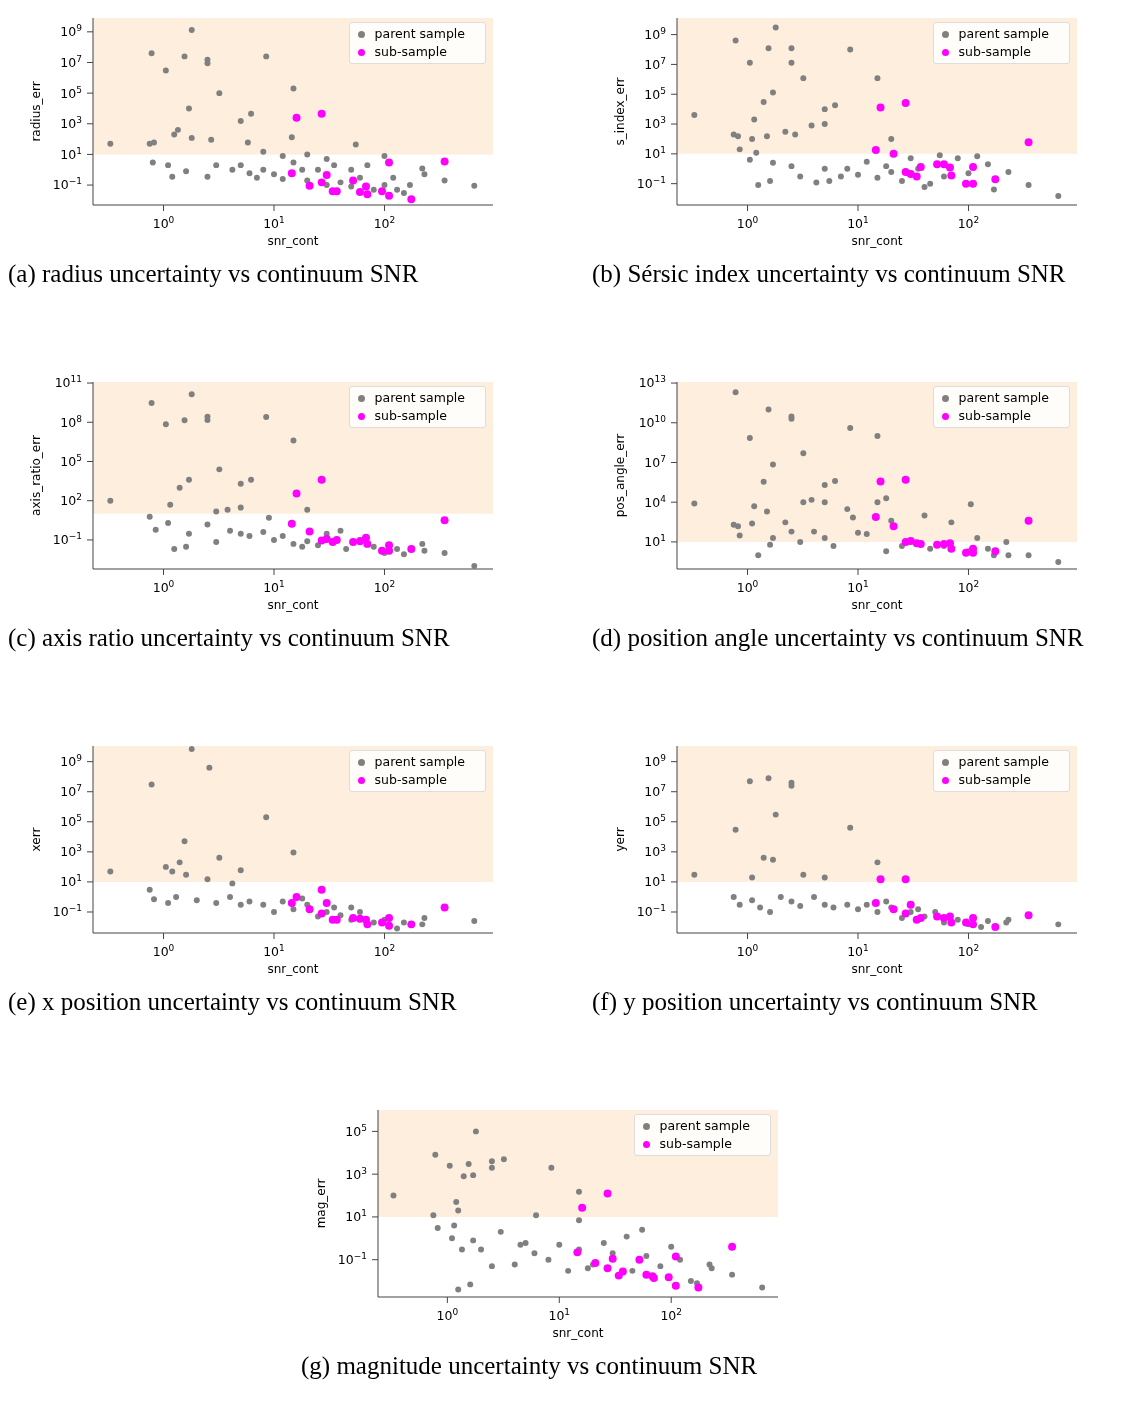  What do you see at coordinates (620, 475) in the screenshot?
I see `y-axis-title: pos_angle_err` at bounding box center [620, 475].